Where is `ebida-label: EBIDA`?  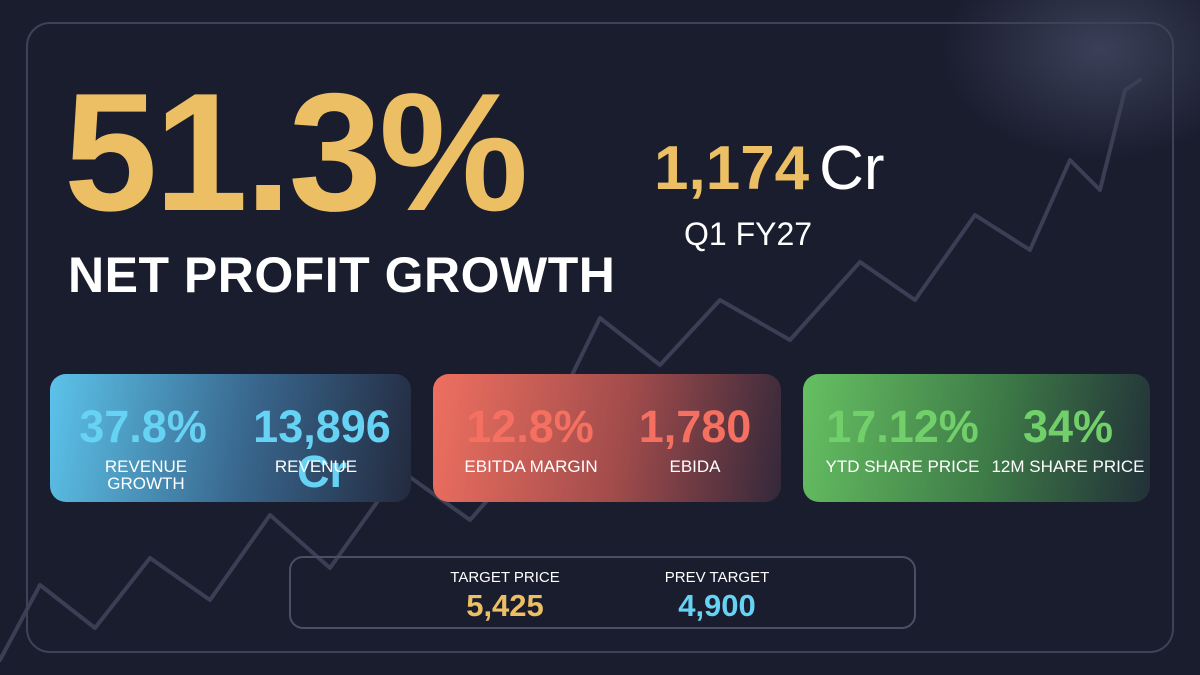 ebida-label: EBIDA is located at coordinates (695, 466).